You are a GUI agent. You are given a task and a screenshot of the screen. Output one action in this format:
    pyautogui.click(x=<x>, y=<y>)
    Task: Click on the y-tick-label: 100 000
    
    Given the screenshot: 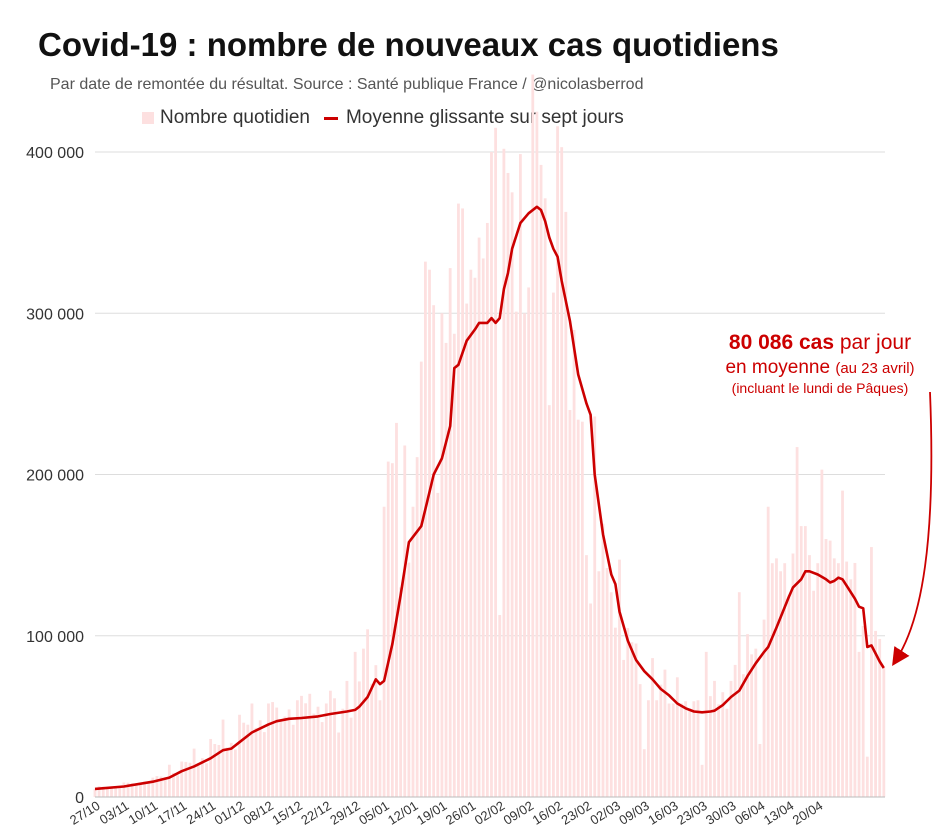 What is the action you would take?
    pyautogui.click(x=55, y=637)
    